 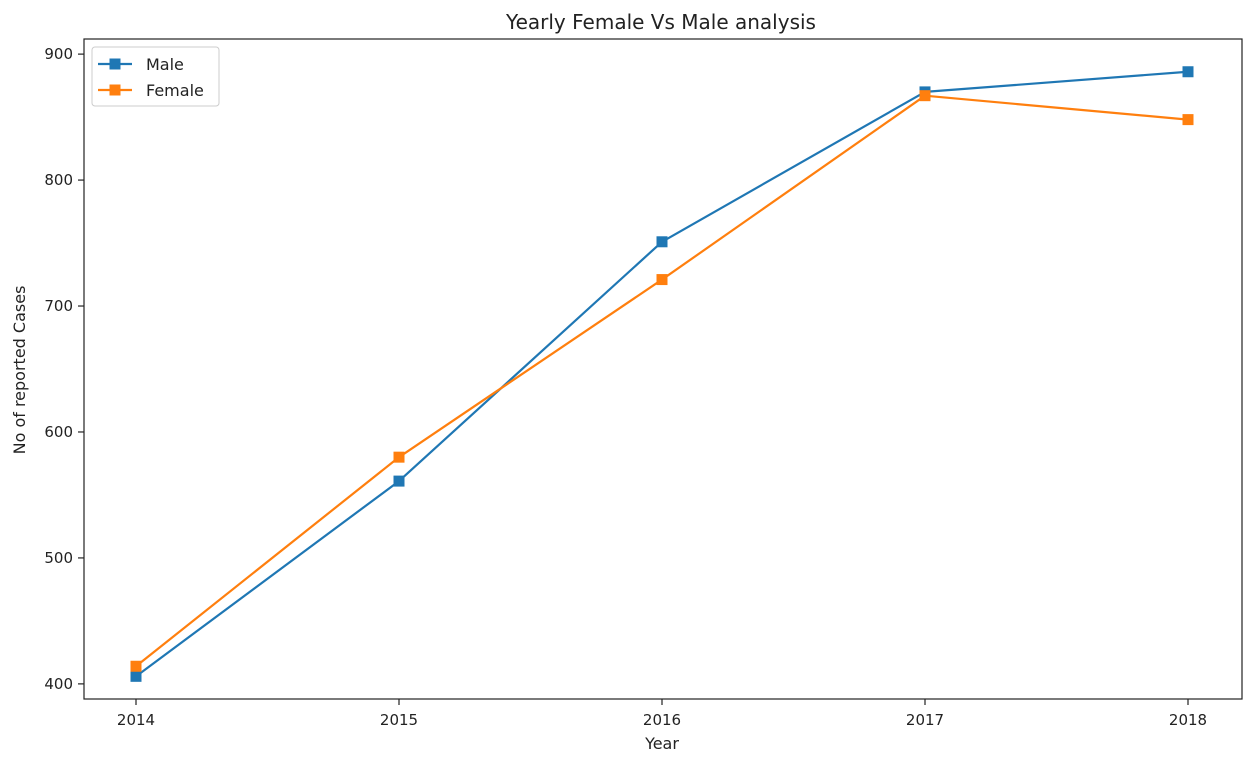 What do you see at coordinates (58, 306) in the screenshot?
I see `y-tick-label-700: 700` at bounding box center [58, 306].